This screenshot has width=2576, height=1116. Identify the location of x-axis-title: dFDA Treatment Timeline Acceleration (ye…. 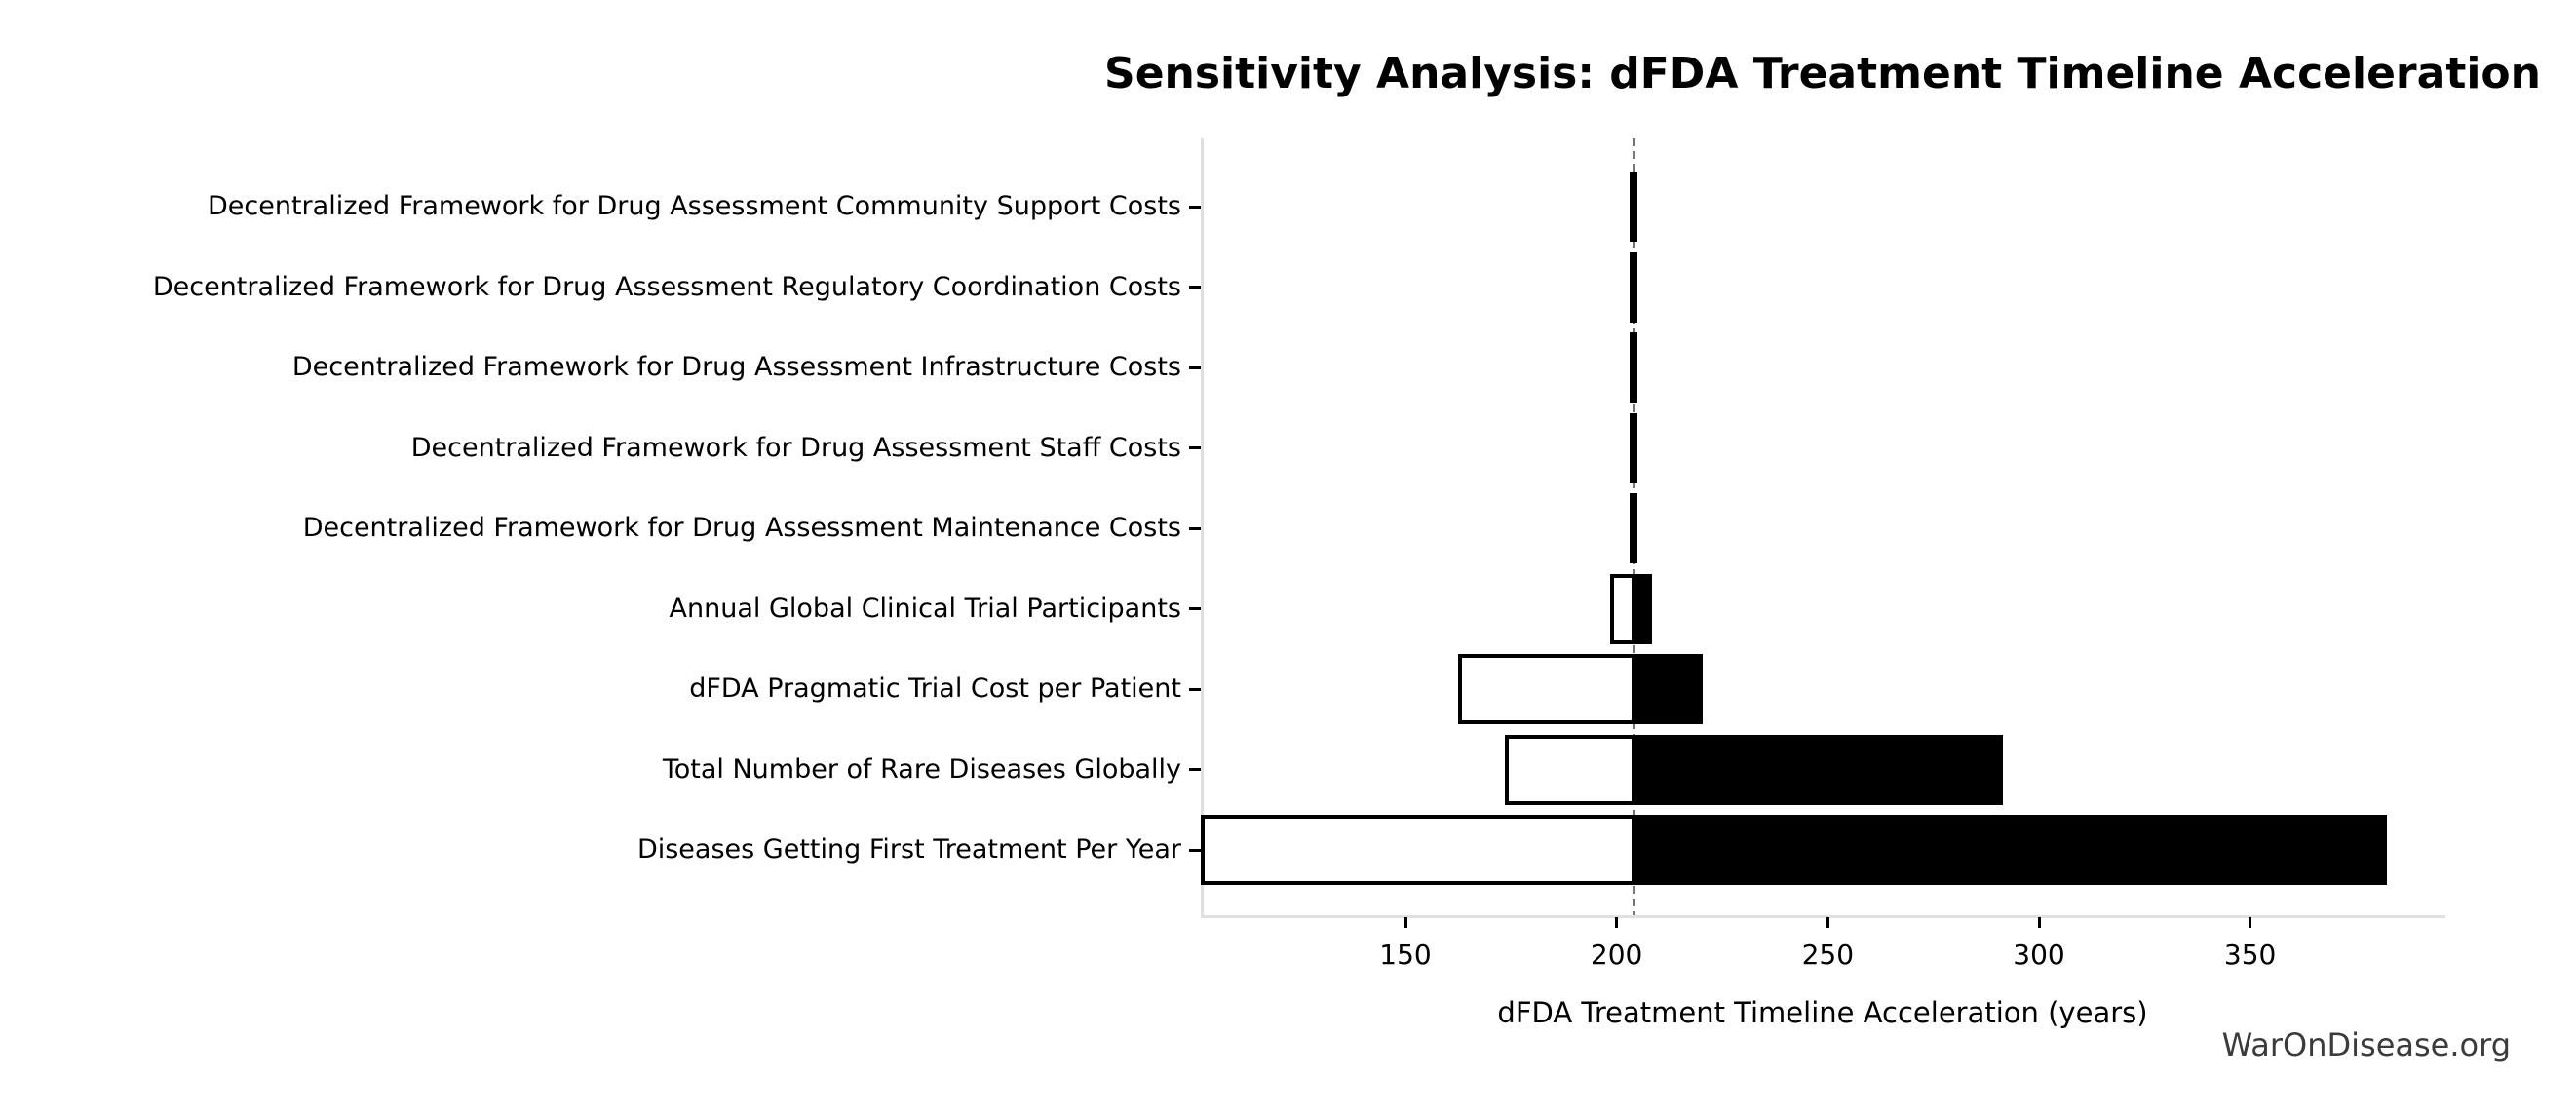
(1822, 1013).